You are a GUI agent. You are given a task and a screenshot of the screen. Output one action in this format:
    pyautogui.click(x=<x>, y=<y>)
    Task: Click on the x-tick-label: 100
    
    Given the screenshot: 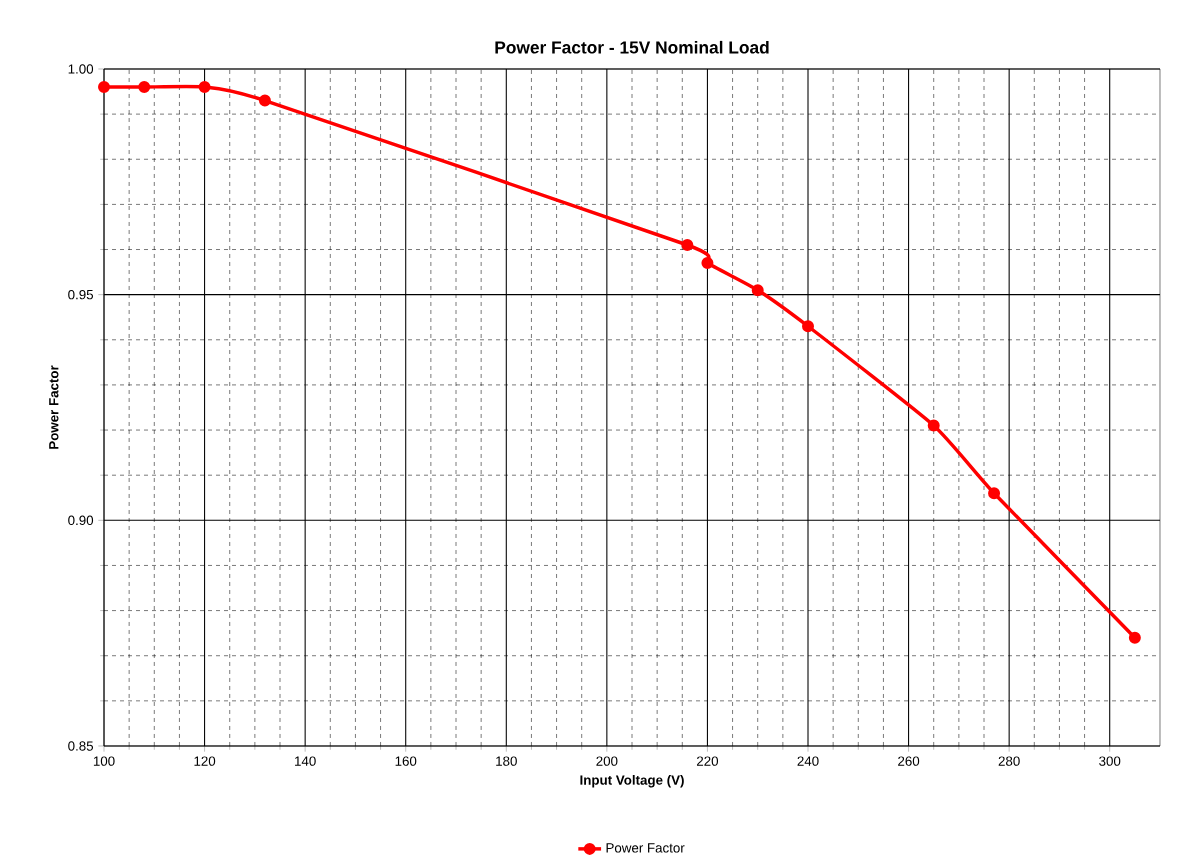 What is the action you would take?
    pyautogui.click(x=104, y=761)
    